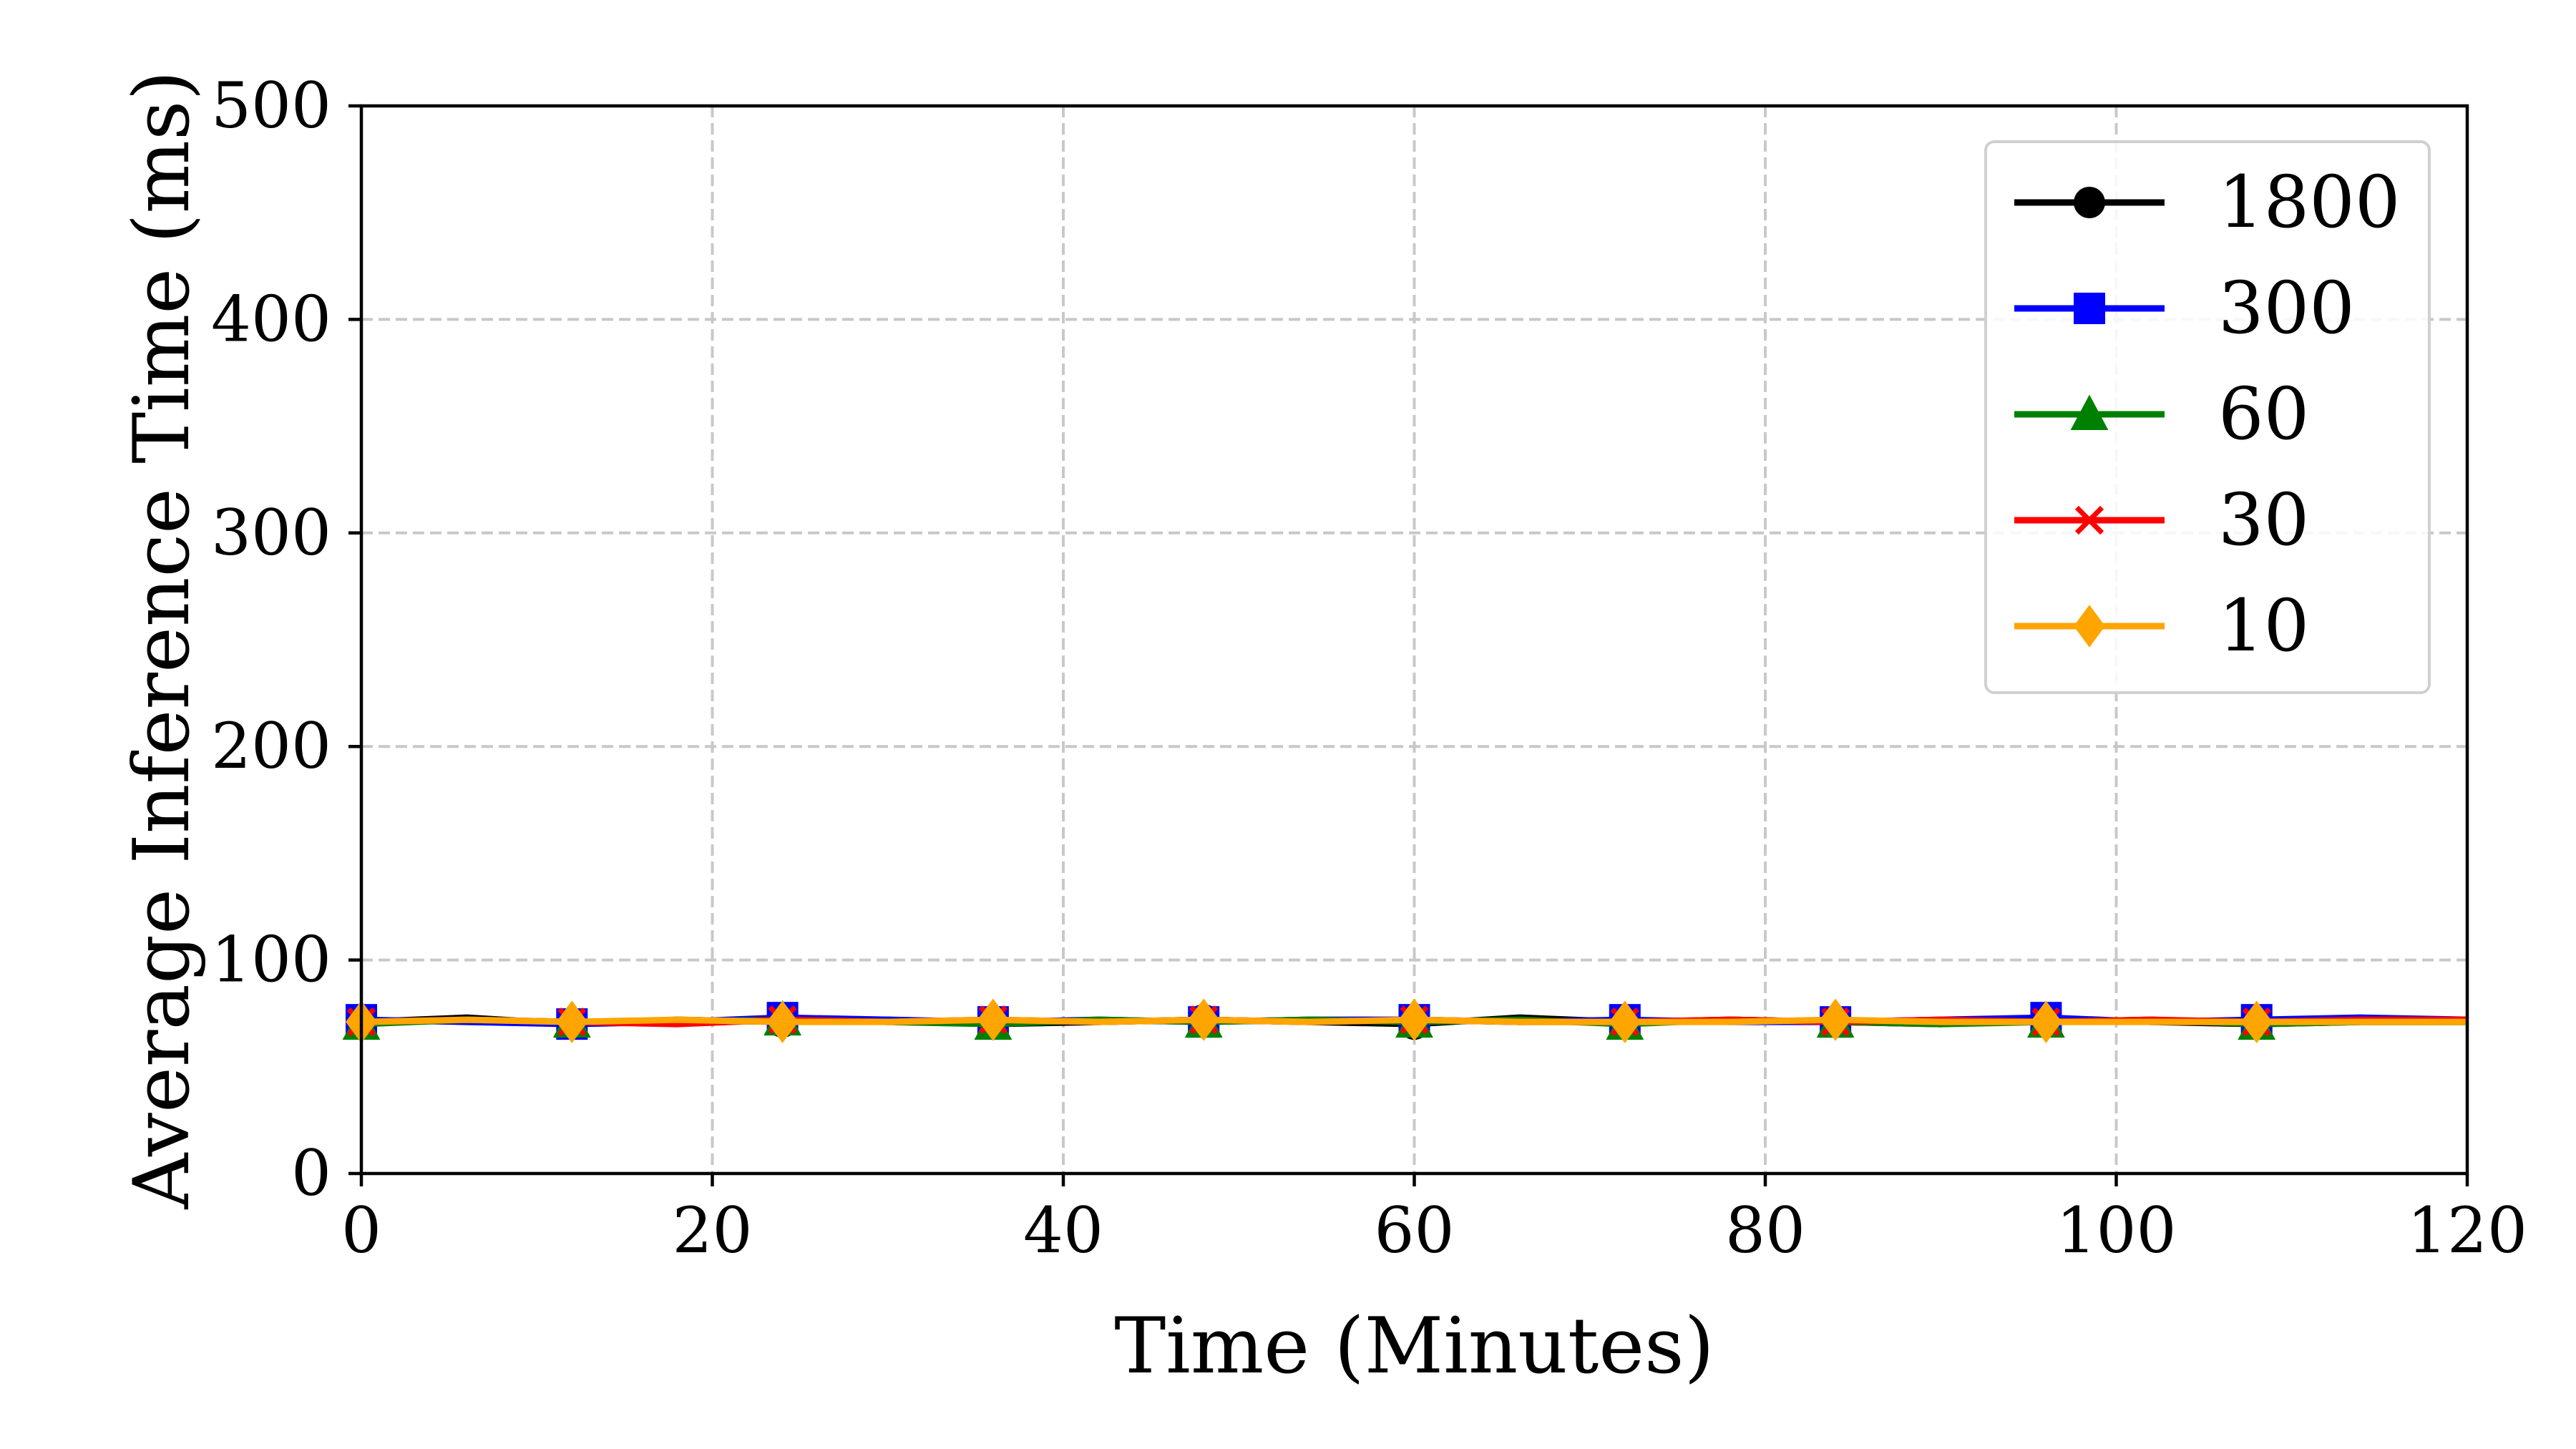 The height and width of the screenshot is (1449, 2576). What do you see at coordinates (286, 639) in the screenshot?
I see `y-axis: 0 100 200 300 400 500` at bounding box center [286, 639].